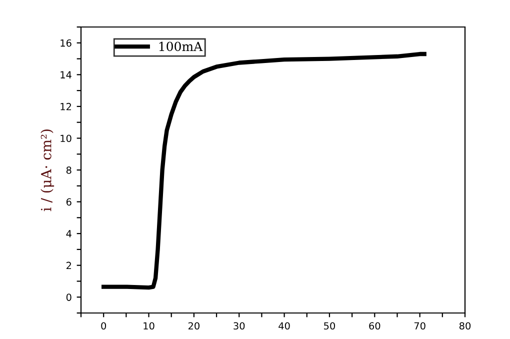 The width and height of the screenshot is (510, 339). I want to click on y-axis-title: i / (μA· cm²), so click(47, 171).